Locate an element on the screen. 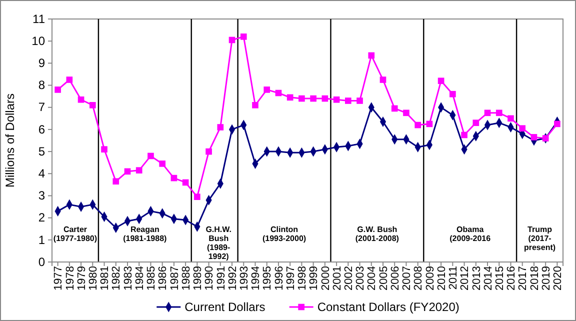  x-tick-label: 1978 is located at coordinates (70, 278).